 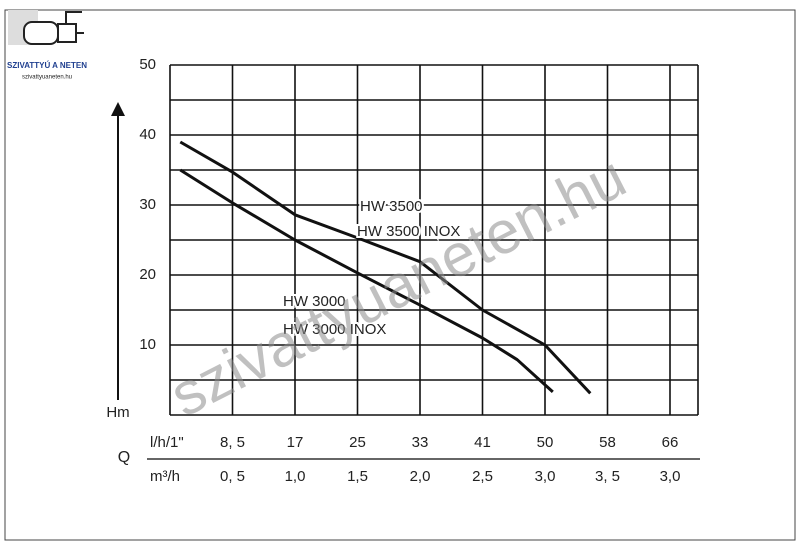 I want to click on curve-label: HW 3000 INOX, so click(x=334, y=329).